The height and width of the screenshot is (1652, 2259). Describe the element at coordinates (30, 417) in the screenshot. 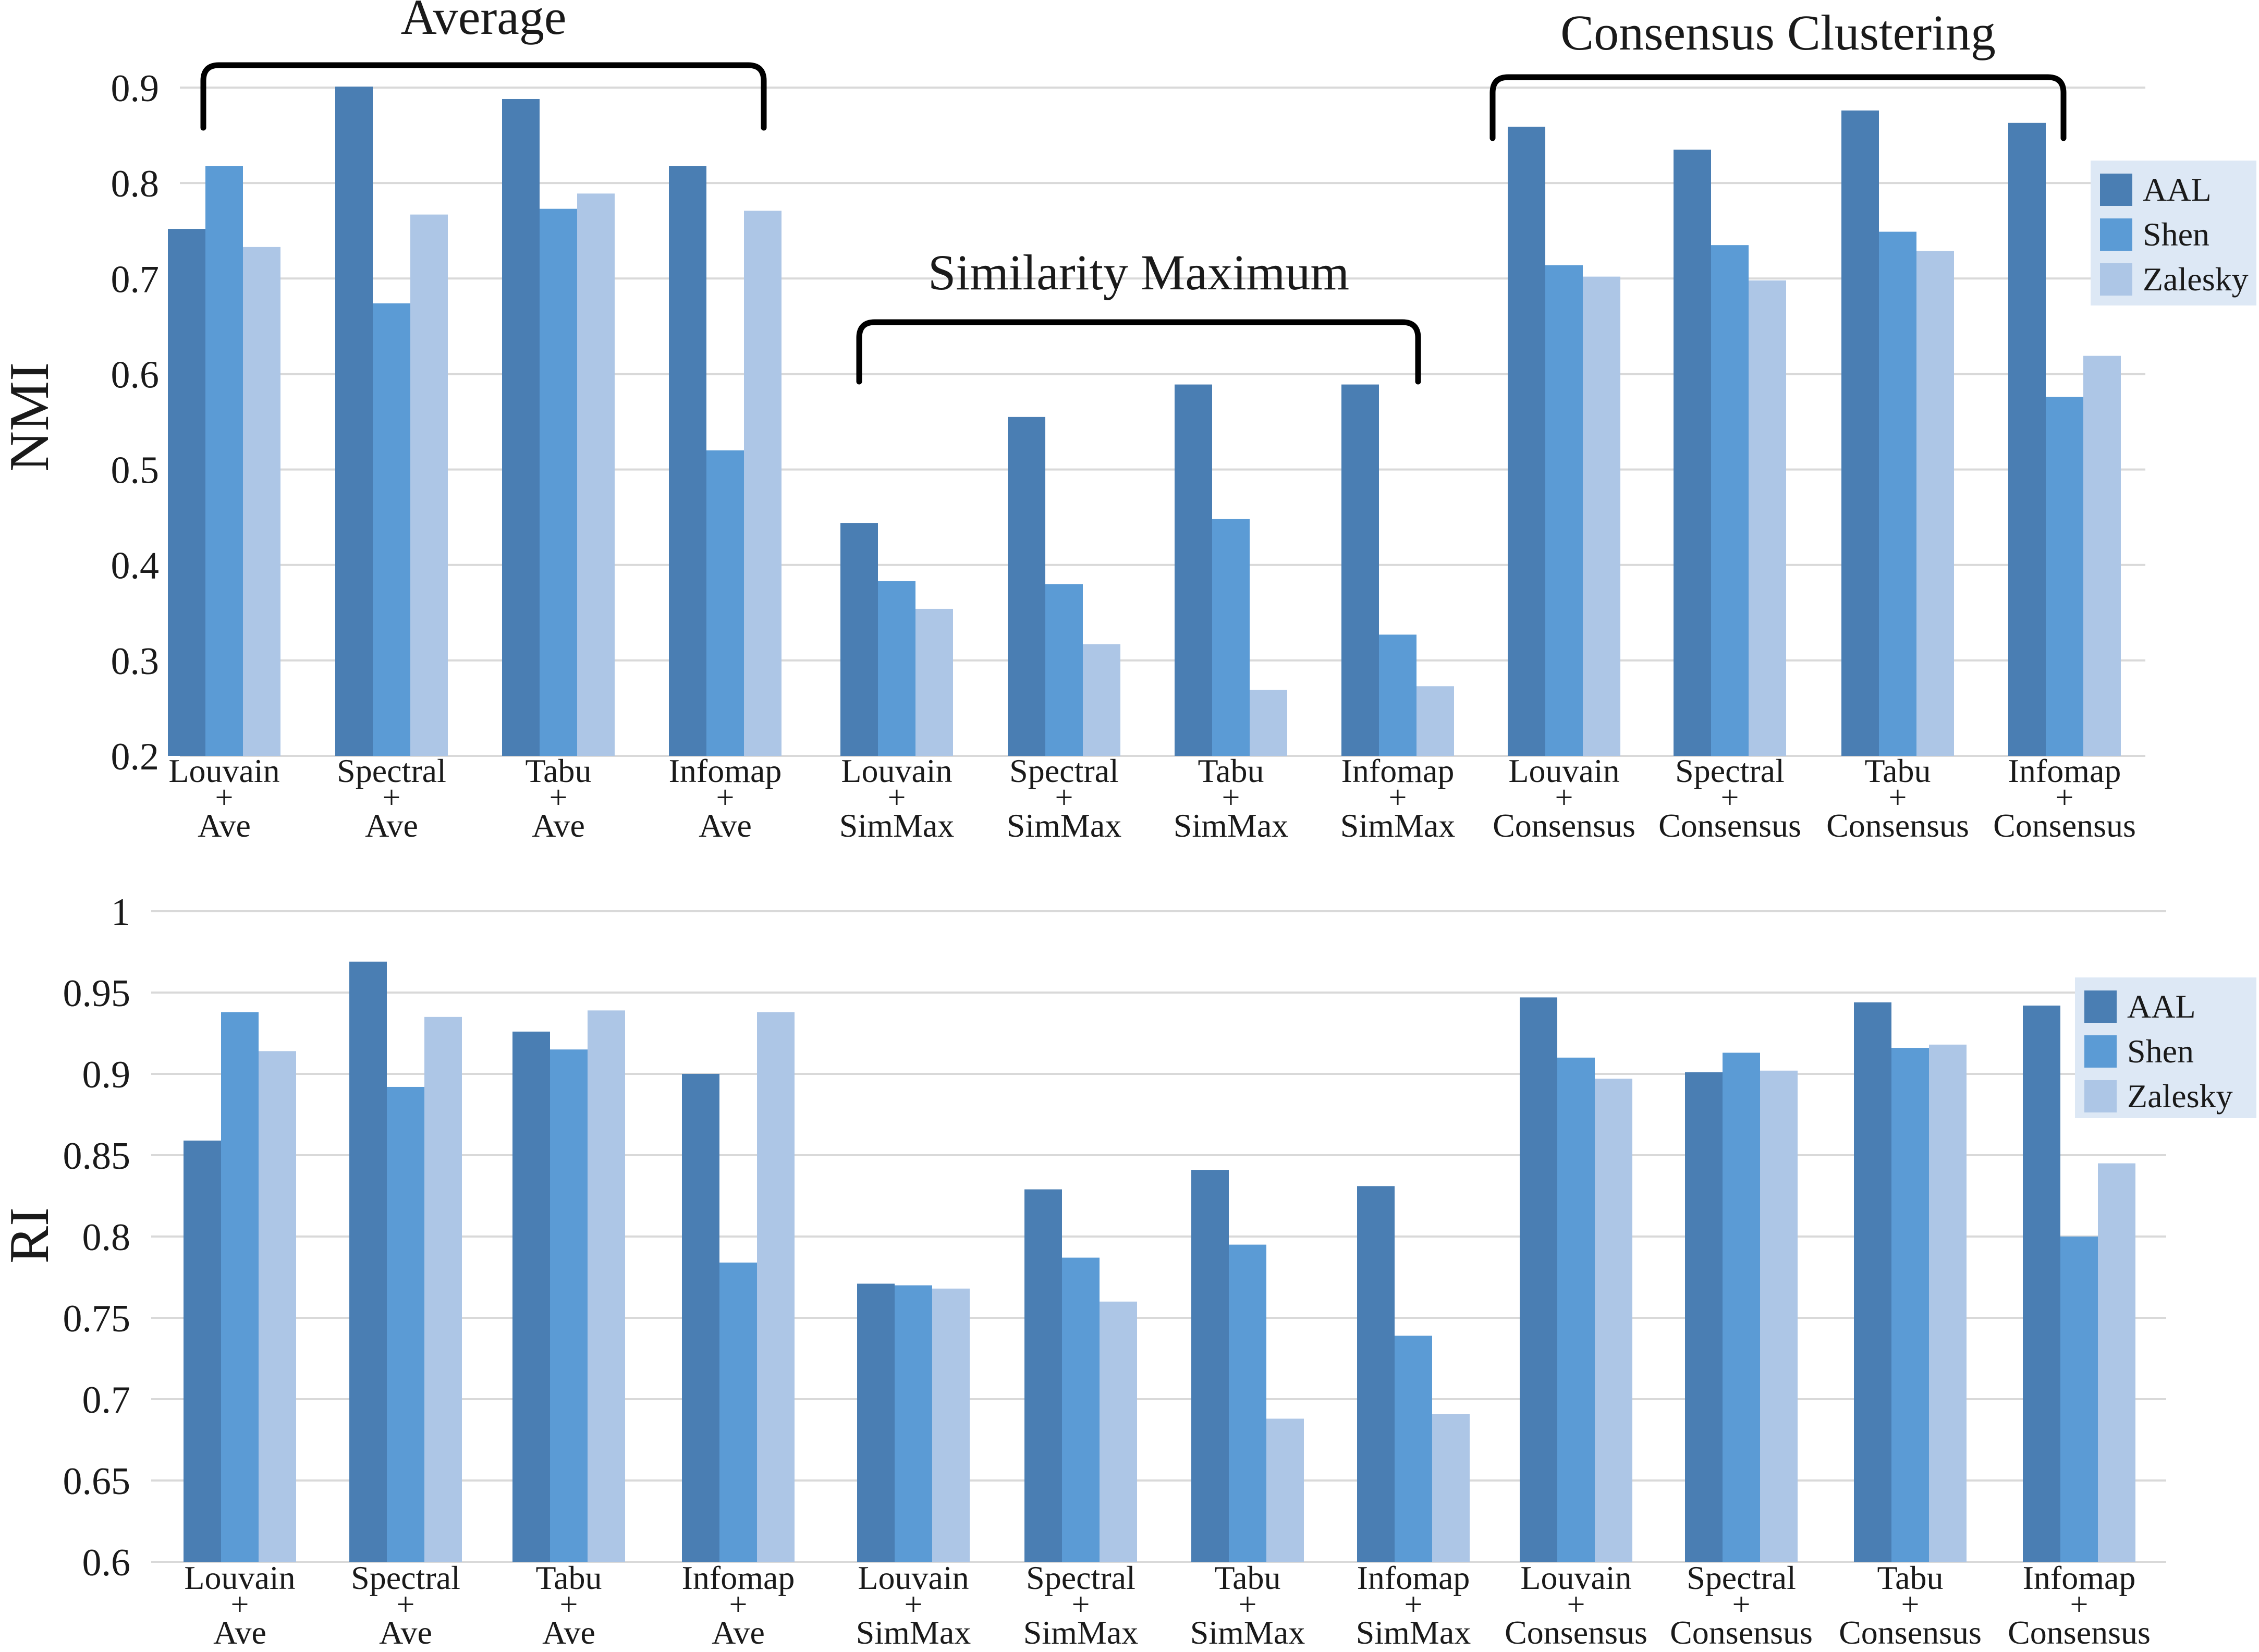

I see `y-axis-title: NMI` at that location.